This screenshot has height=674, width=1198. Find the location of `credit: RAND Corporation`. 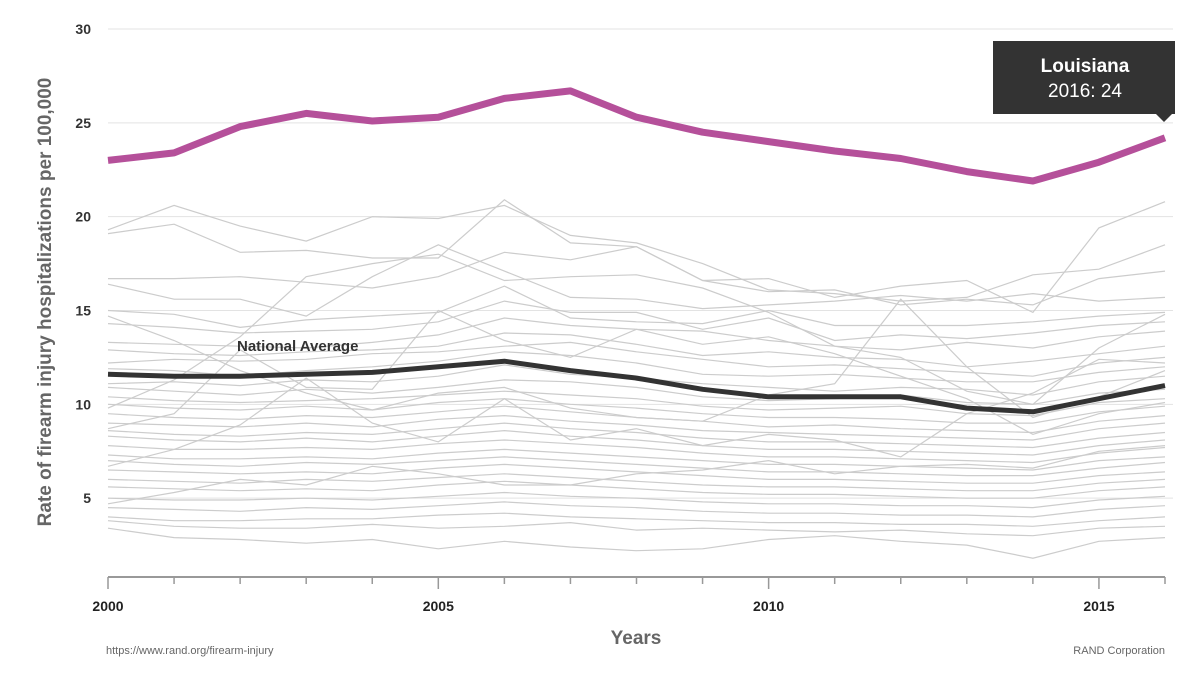

credit: RAND Corporation is located at coordinates (1119, 651).